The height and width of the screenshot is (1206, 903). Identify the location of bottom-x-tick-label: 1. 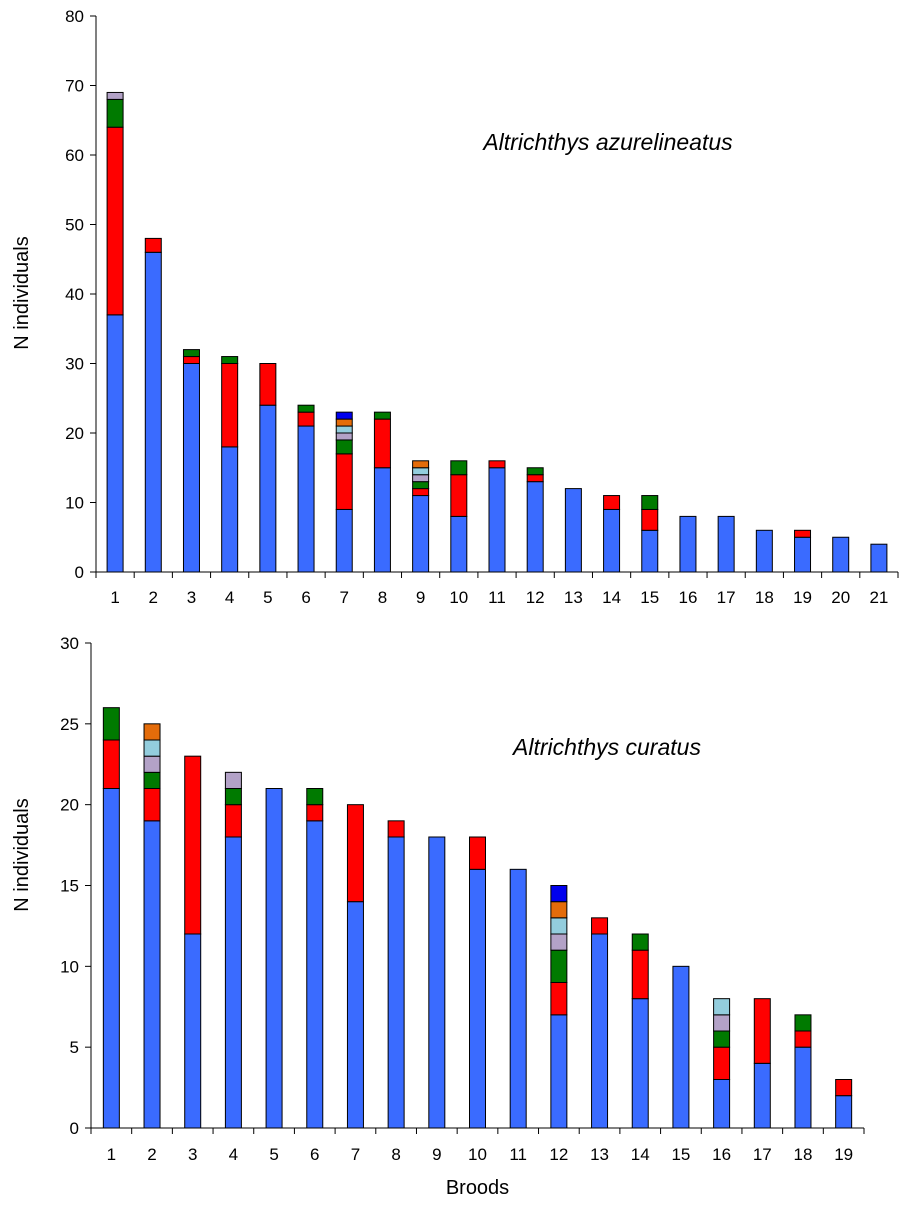
(111, 1154).